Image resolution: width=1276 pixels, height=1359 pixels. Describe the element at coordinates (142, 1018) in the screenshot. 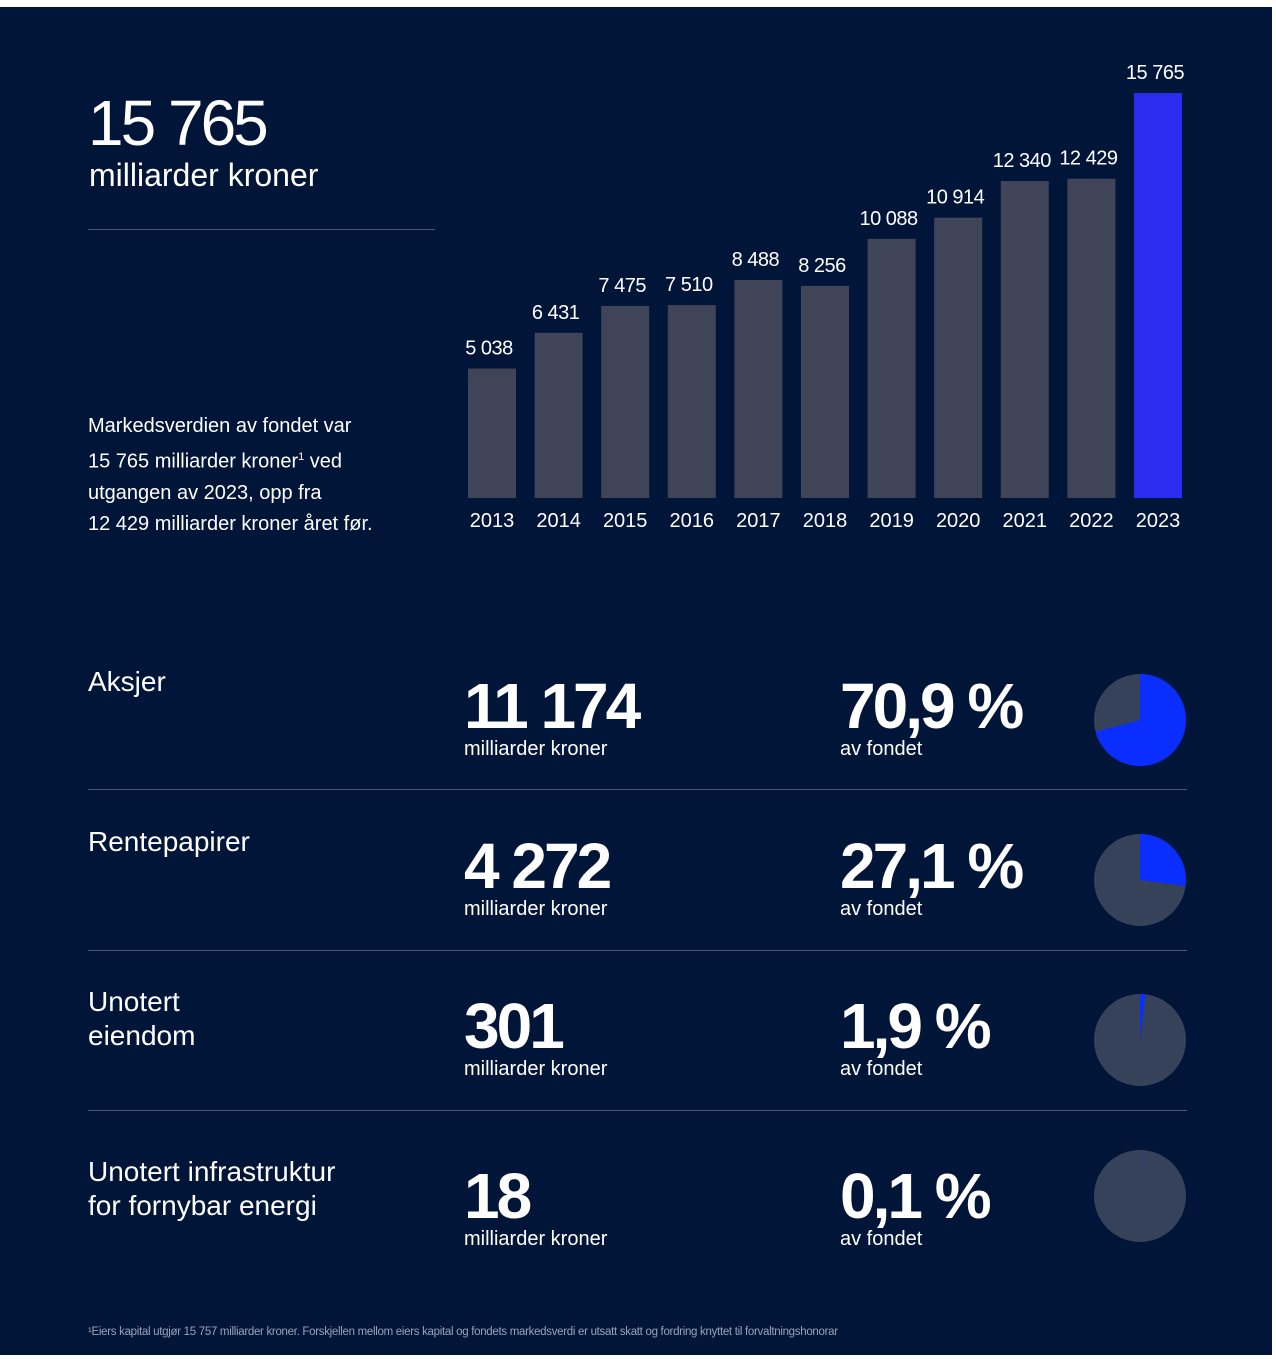

I see `asset-label: Unotert eiendom` at that location.